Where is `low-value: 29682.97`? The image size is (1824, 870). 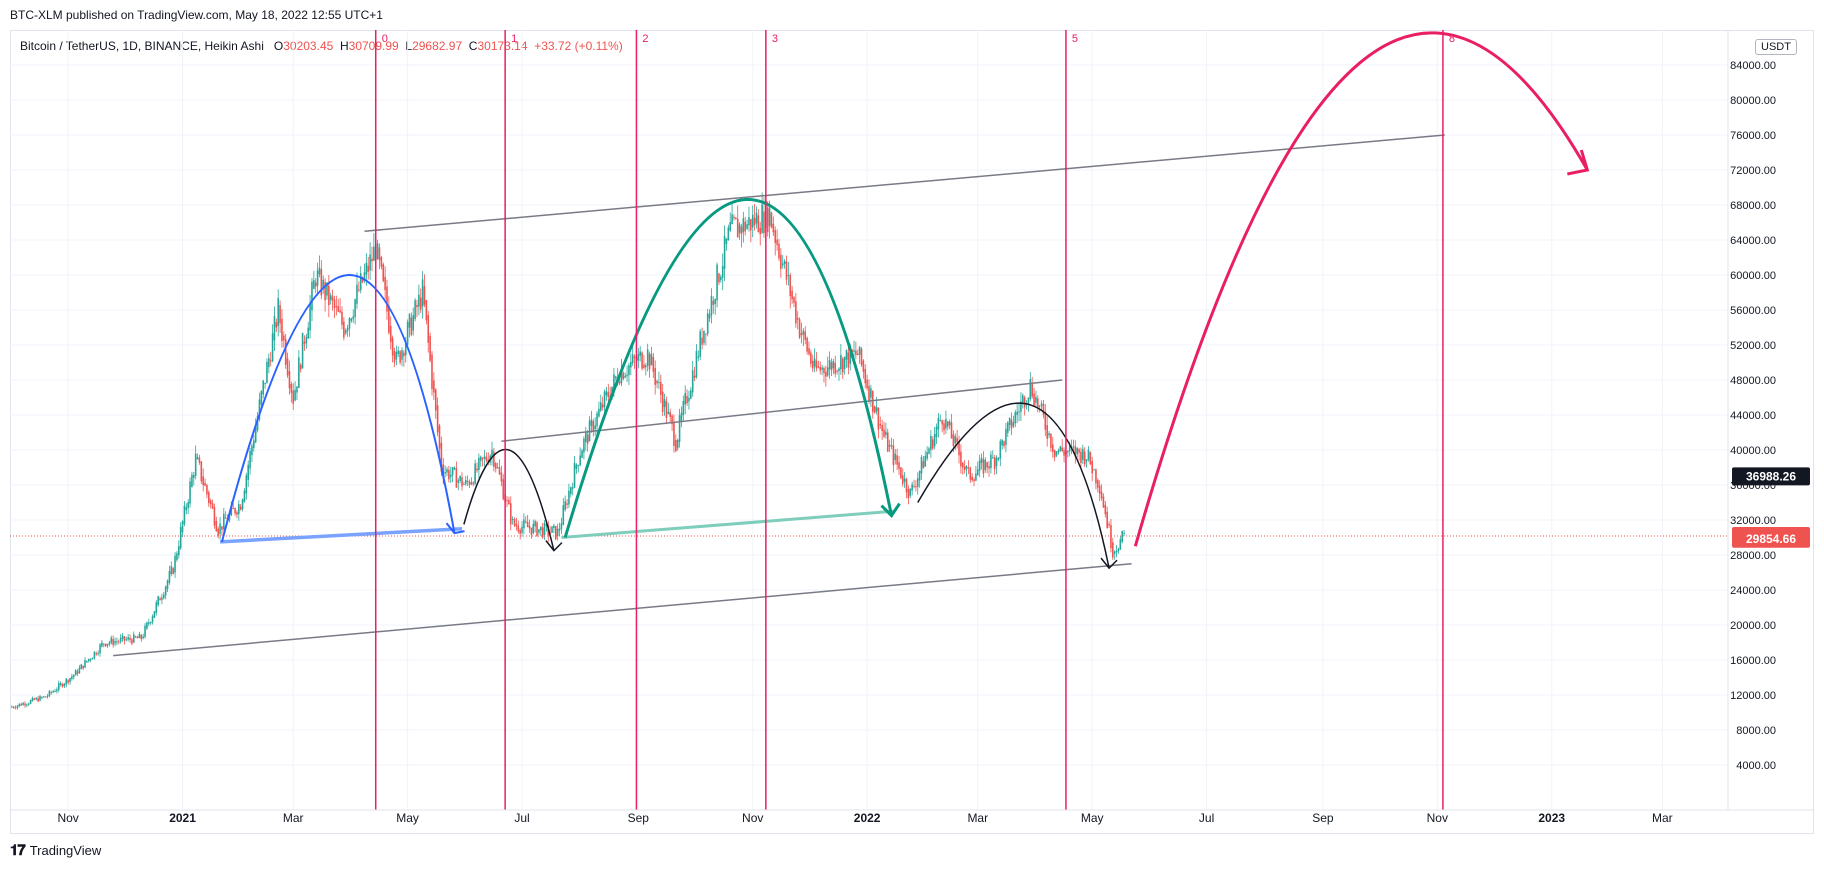 low-value: 29682.97 is located at coordinates (437, 46).